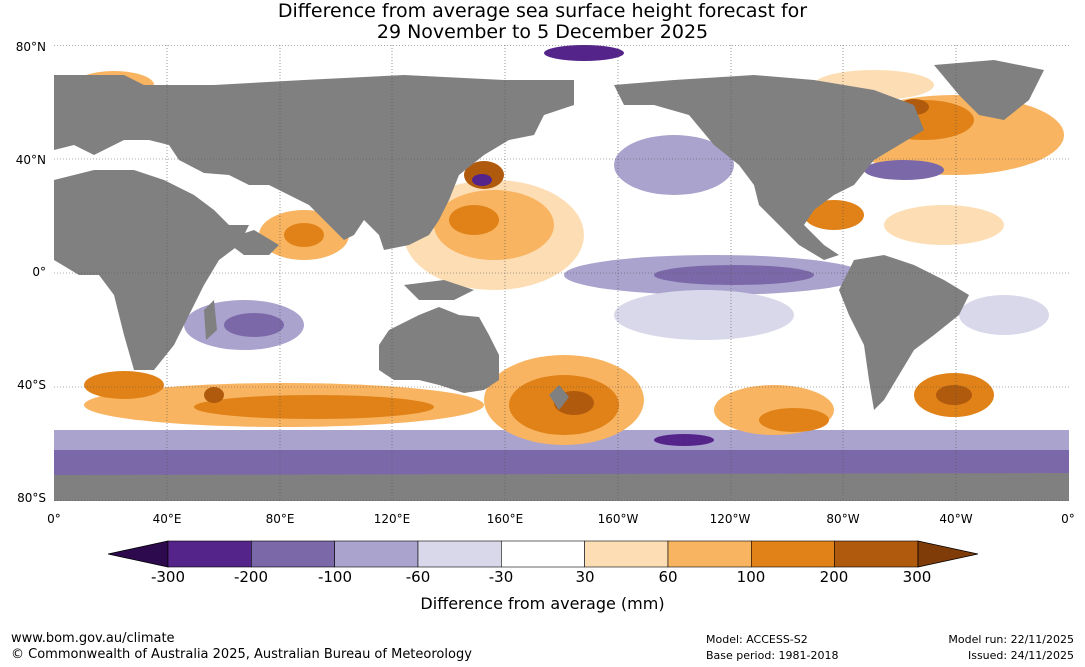 The width and height of the screenshot is (1085, 667). Describe the element at coordinates (904, 332) in the screenshot. I see `south-america` at that location.